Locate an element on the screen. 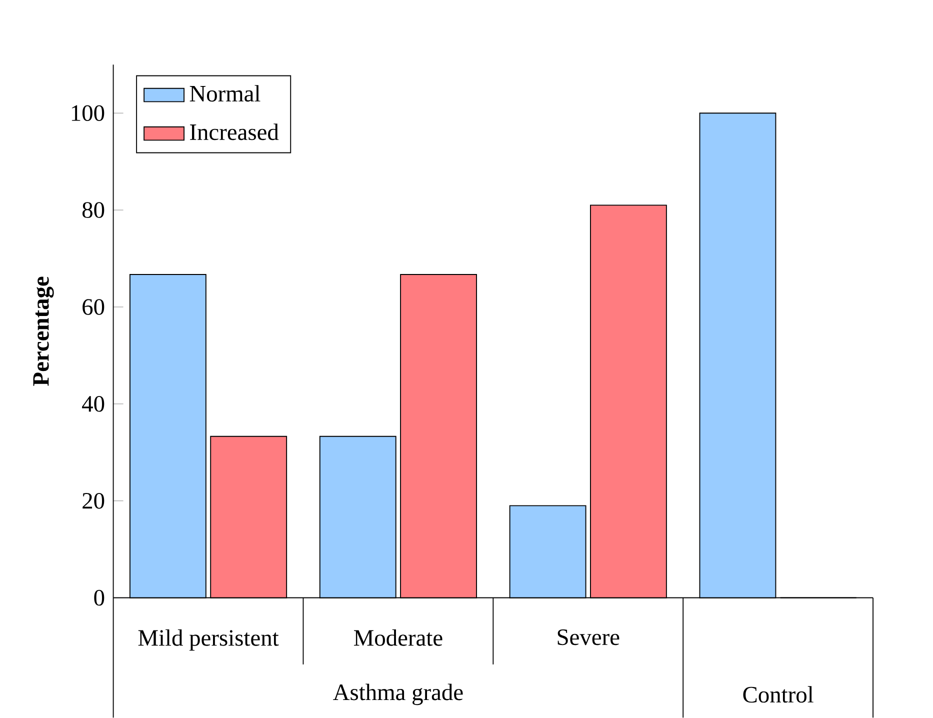 This screenshot has height=718, width=933. y-tick-label: 20 is located at coordinates (93, 501).